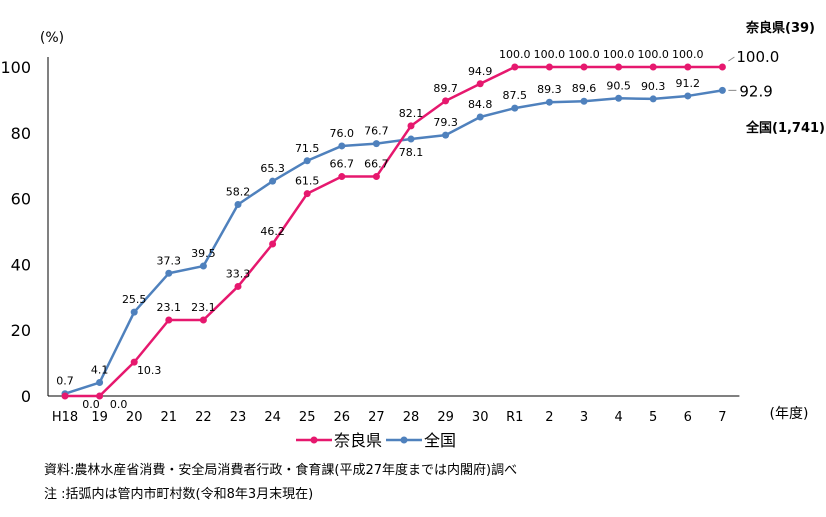 Image resolution: width=826 pixels, height=517 pixels. What do you see at coordinates (134, 299) in the screenshot?
I see `zenkoku-data-label: 25.5` at bounding box center [134, 299].